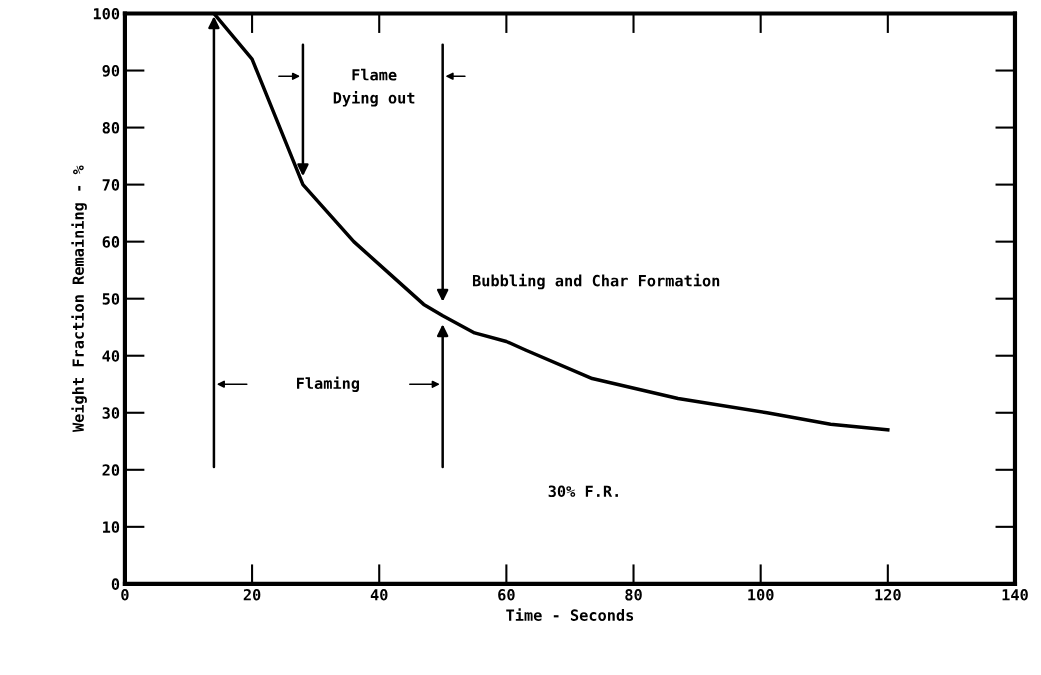 This screenshot has height=675, width=1041. What do you see at coordinates (633, 595) in the screenshot?
I see `x-tick-label: 80` at bounding box center [633, 595].